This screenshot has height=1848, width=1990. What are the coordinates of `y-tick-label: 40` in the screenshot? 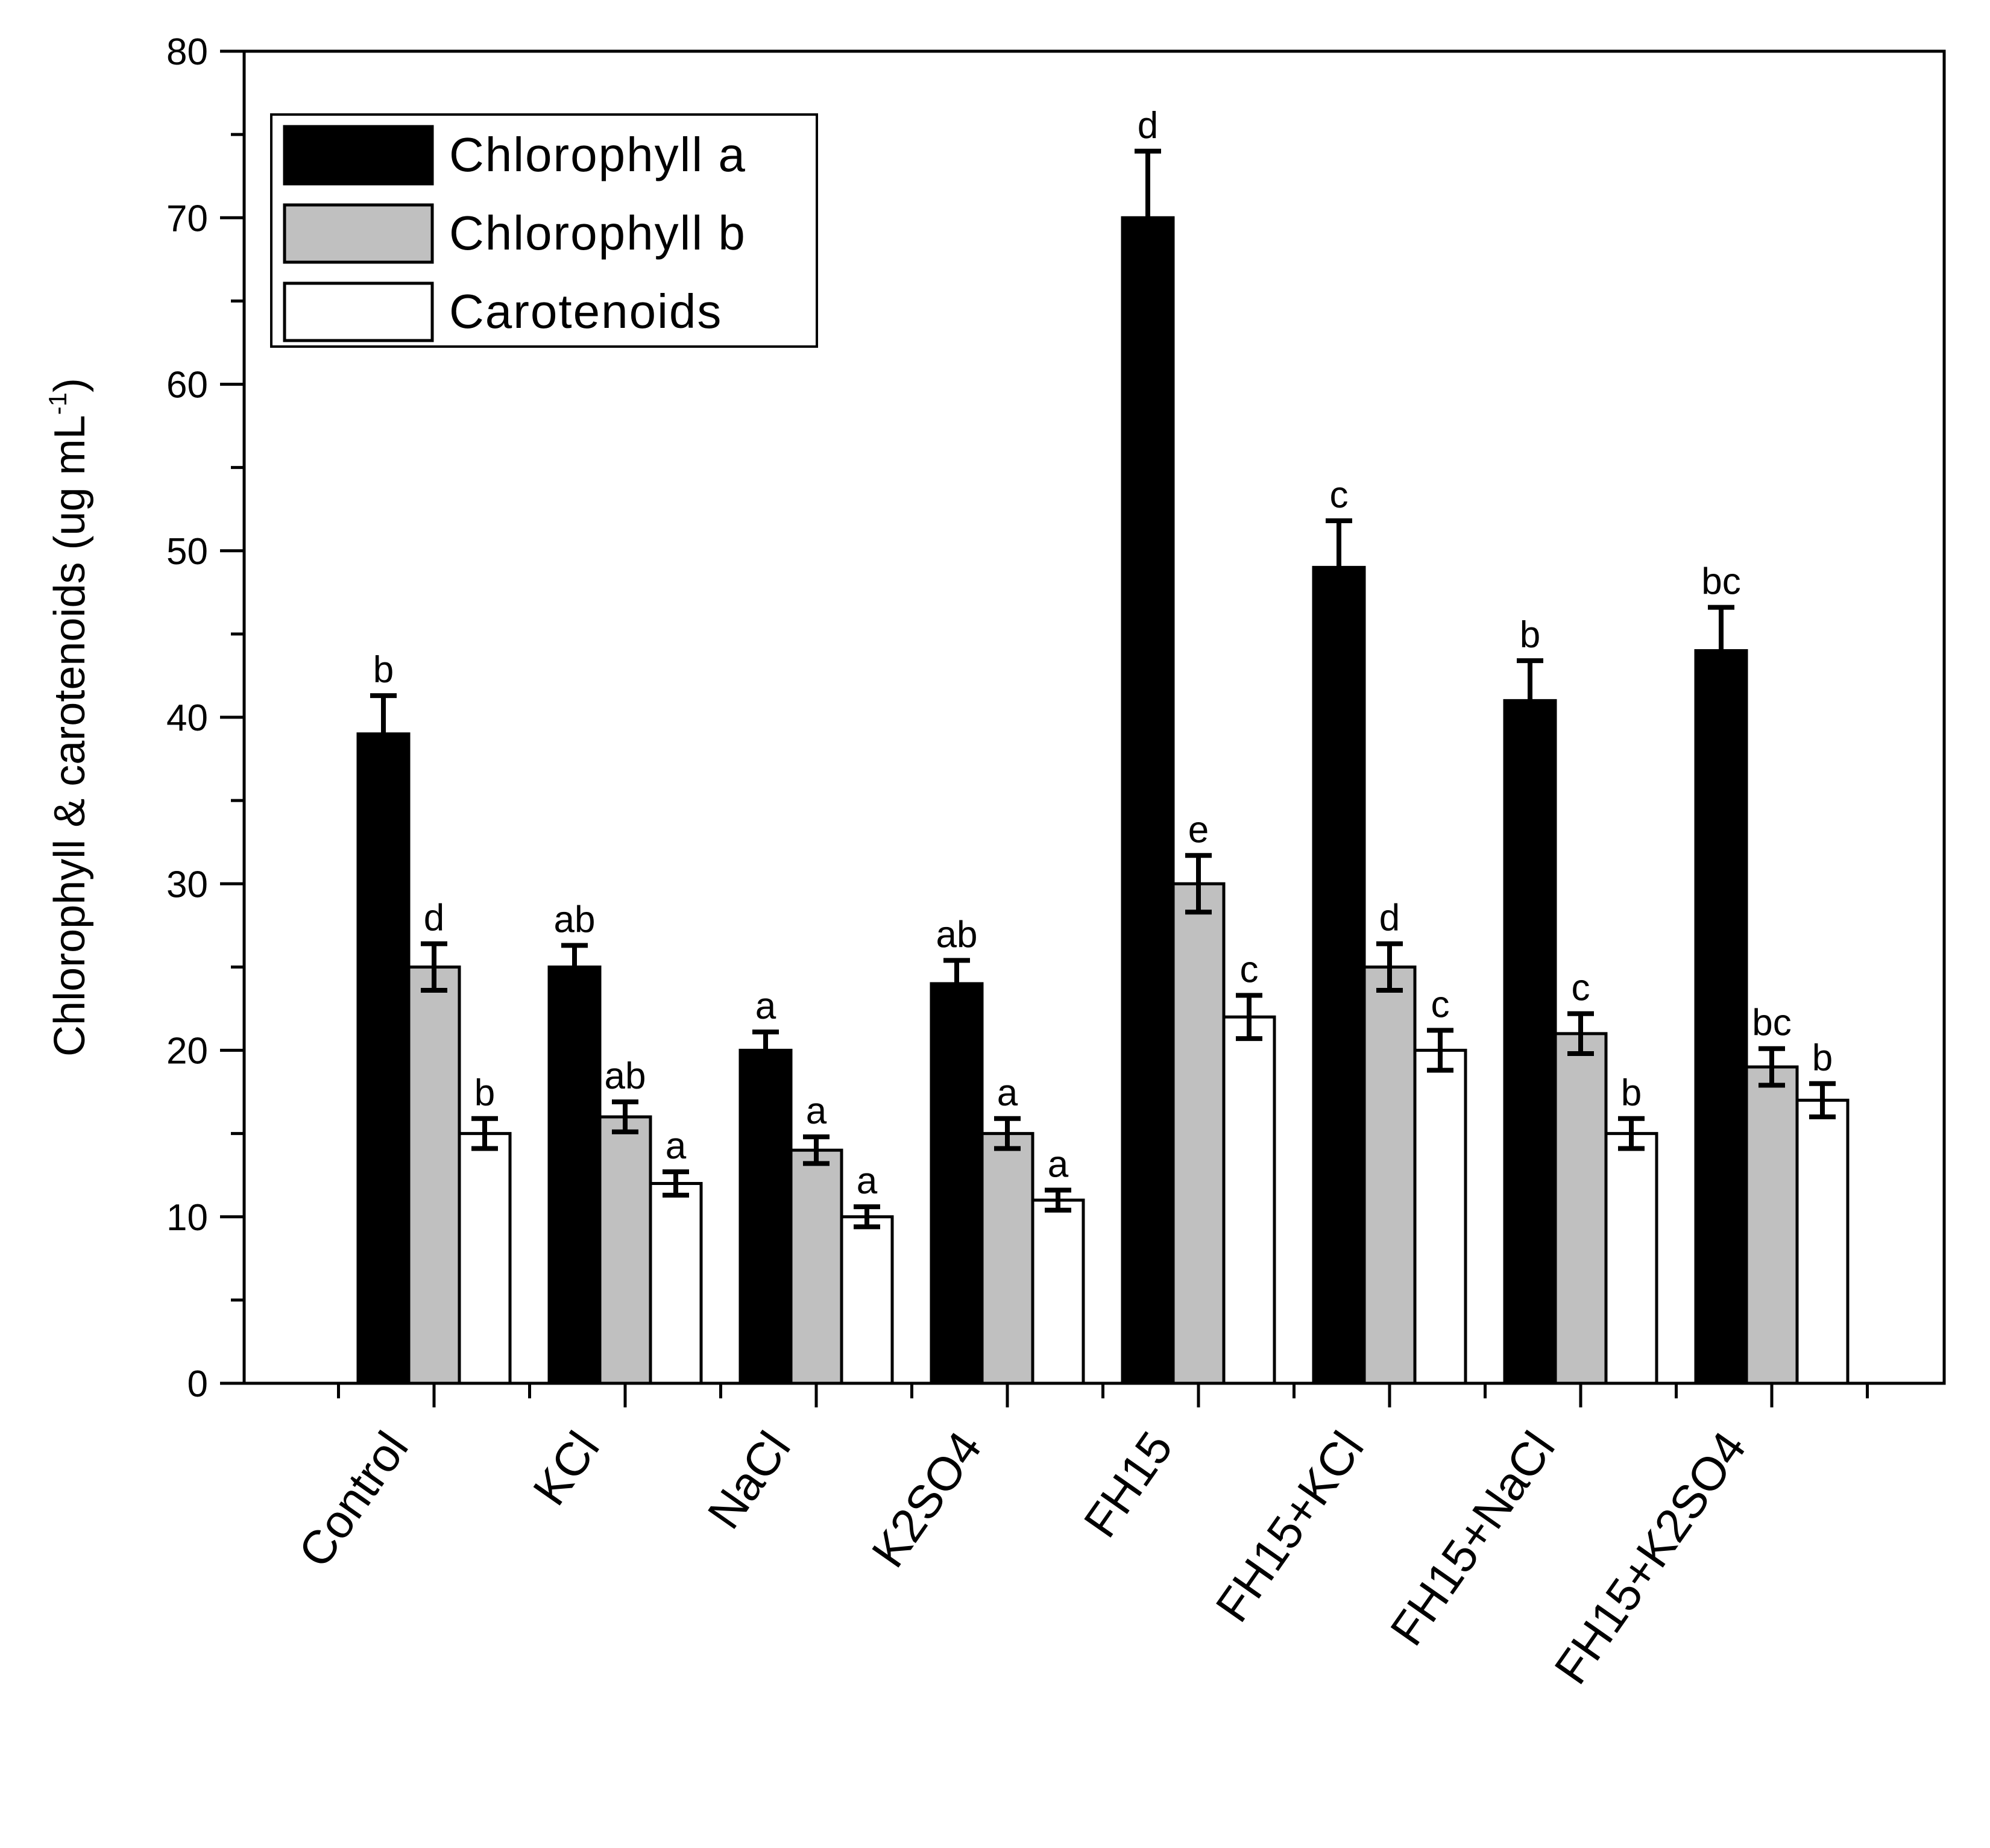 It's located at (187, 718).